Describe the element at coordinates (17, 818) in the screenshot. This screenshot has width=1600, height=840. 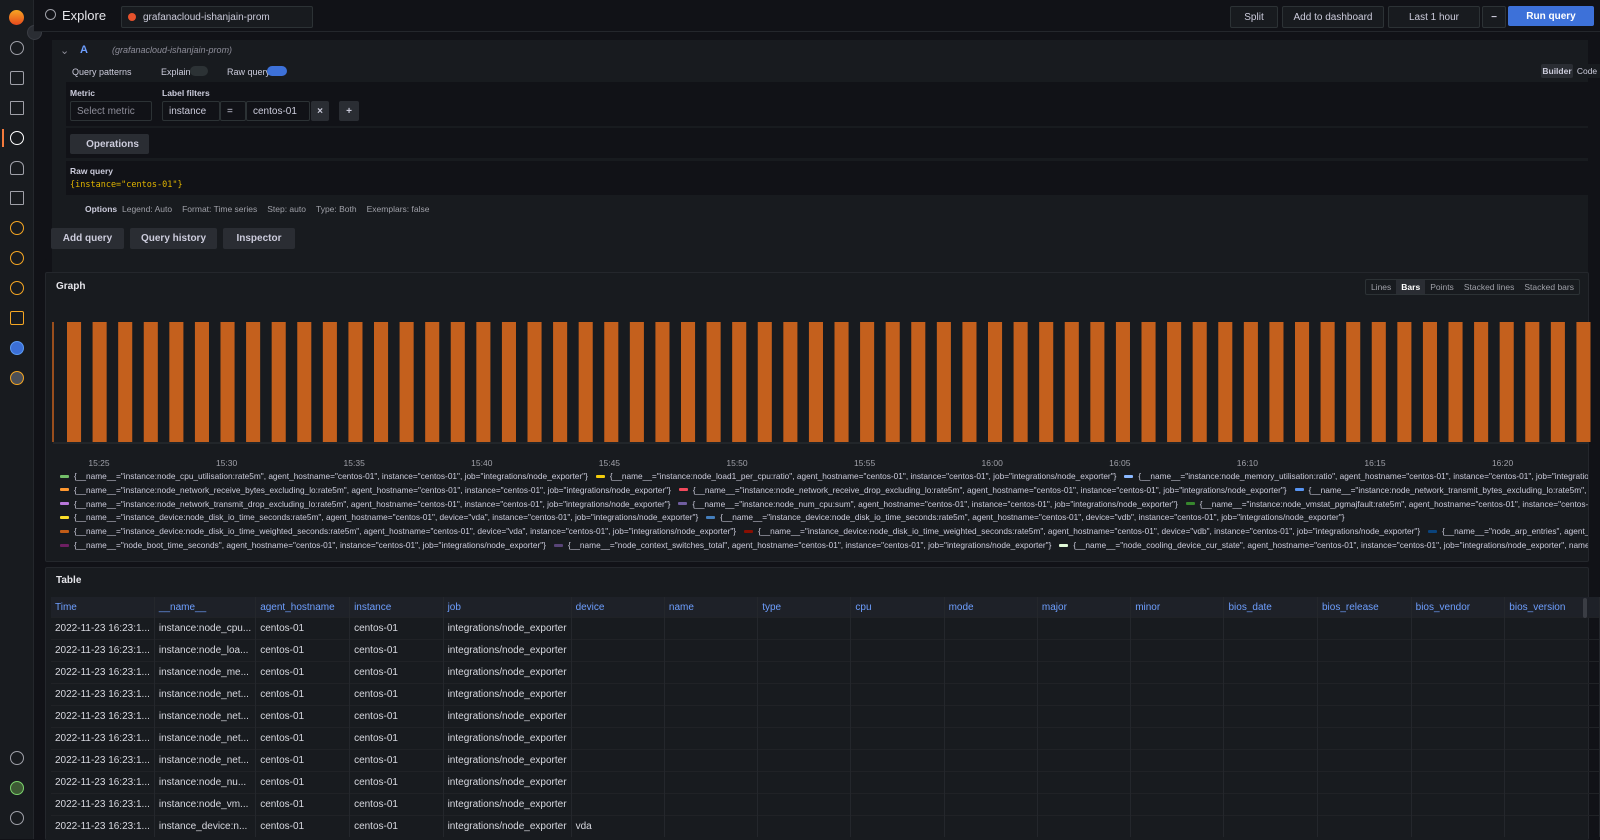
I see `help-icon` at that location.